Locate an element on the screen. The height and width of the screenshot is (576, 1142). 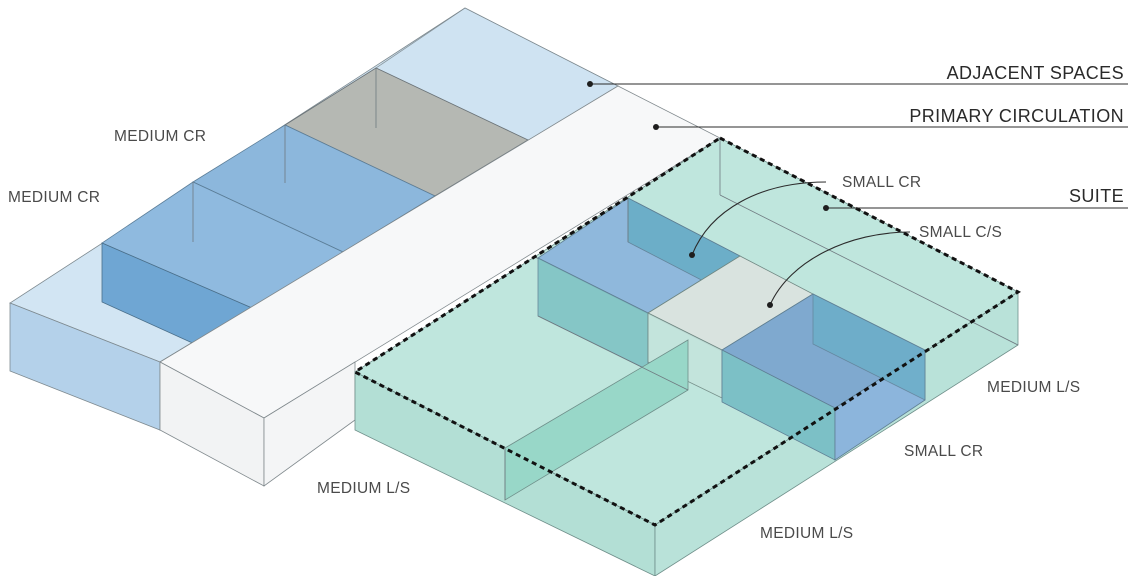
label-small-cr-right: SMALL CR is located at coordinates (943, 451).